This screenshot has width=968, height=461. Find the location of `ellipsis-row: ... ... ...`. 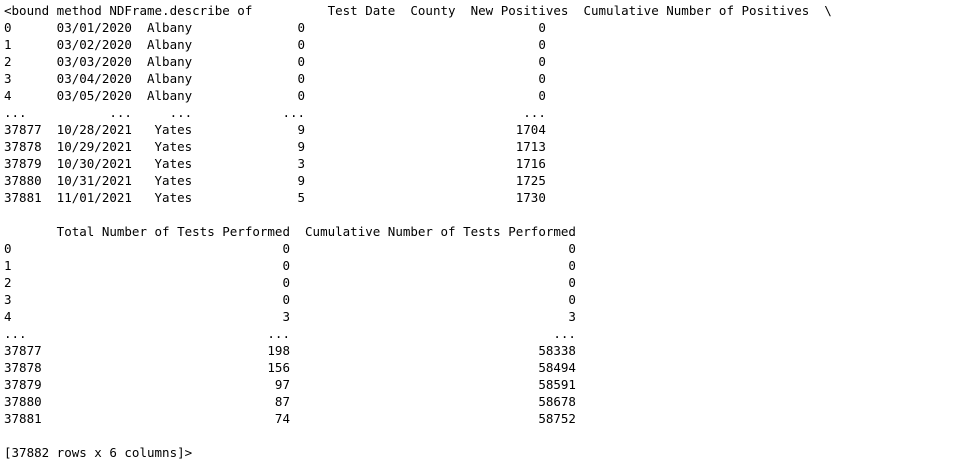

ellipsis-row: ... ... ... is located at coordinates (290, 333).